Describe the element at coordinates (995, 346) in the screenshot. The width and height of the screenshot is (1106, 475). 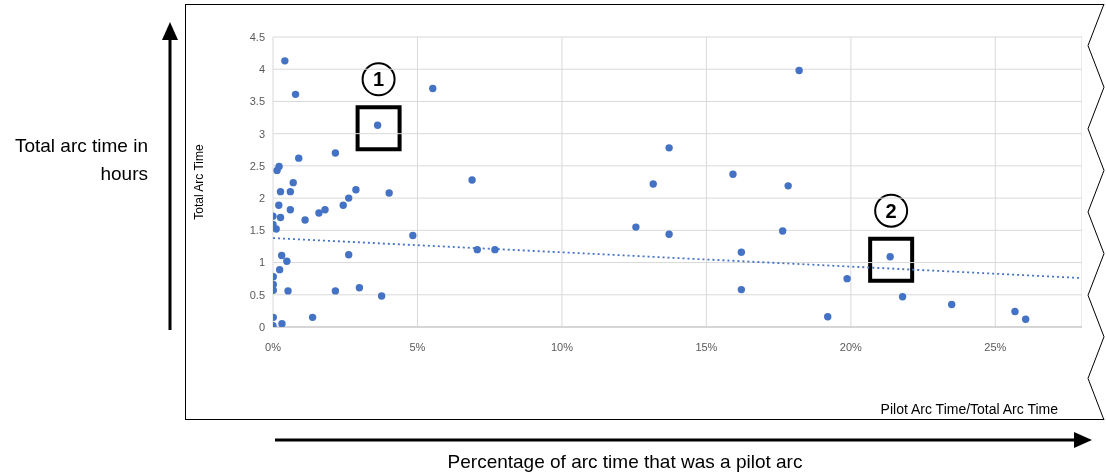
I see `x-tick-label: 25%` at that location.